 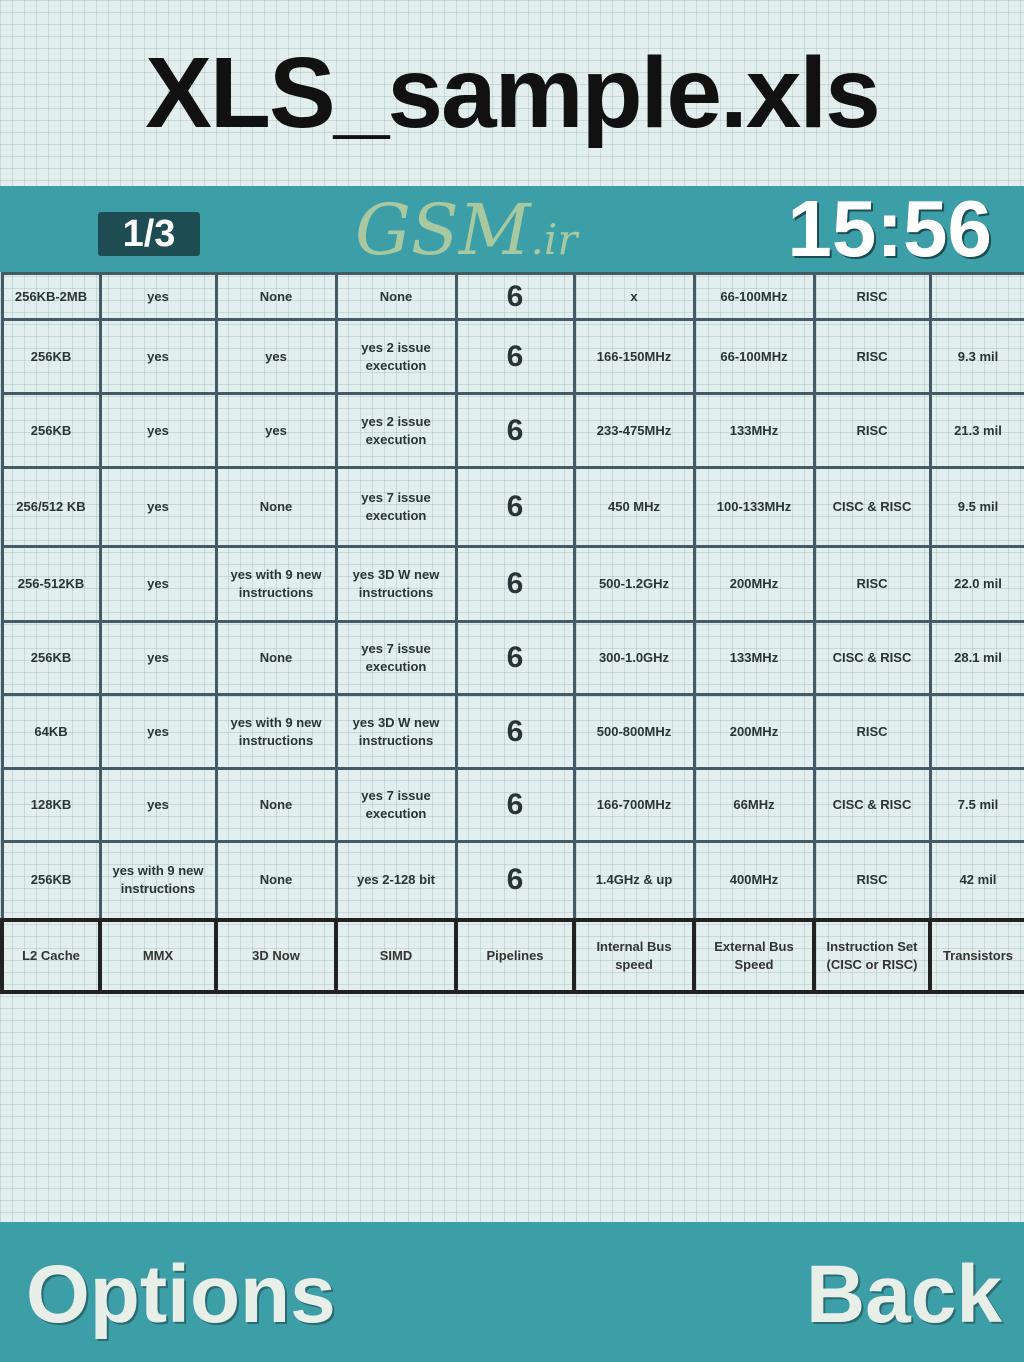 I want to click on table-cell: 400MHz, so click(x=754, y=880).